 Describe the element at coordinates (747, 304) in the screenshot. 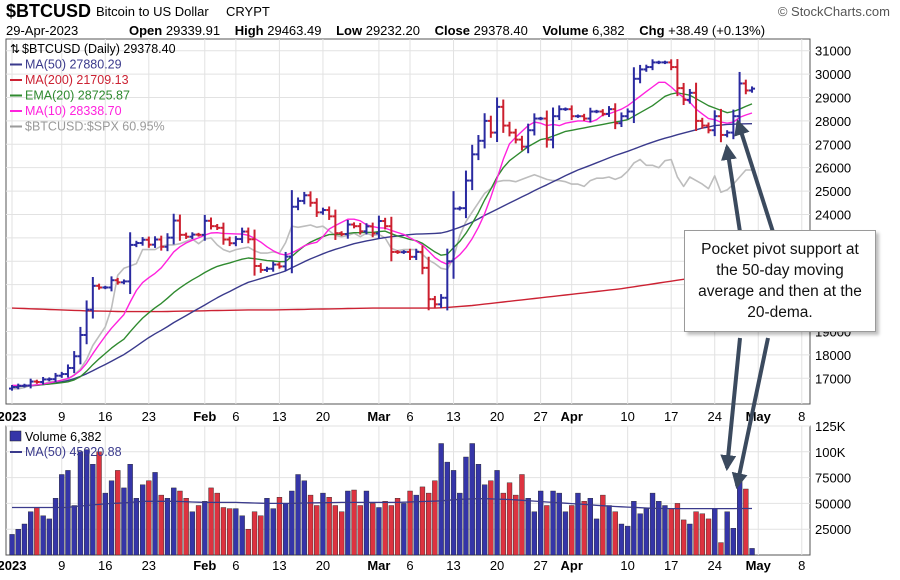

I see `annotation-arrows` at that location.